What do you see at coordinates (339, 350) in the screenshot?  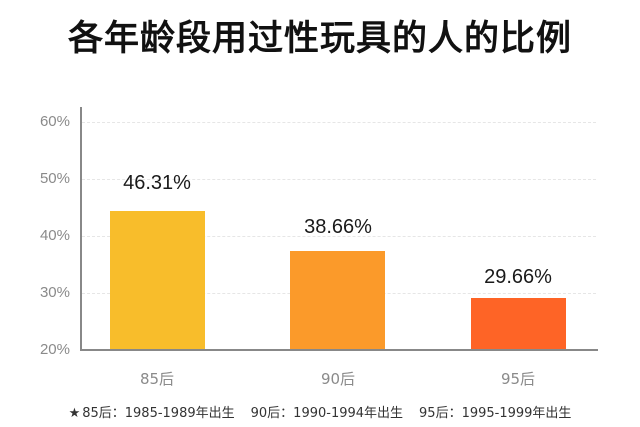 I see `x-axis` at bounding box center [339, 350].